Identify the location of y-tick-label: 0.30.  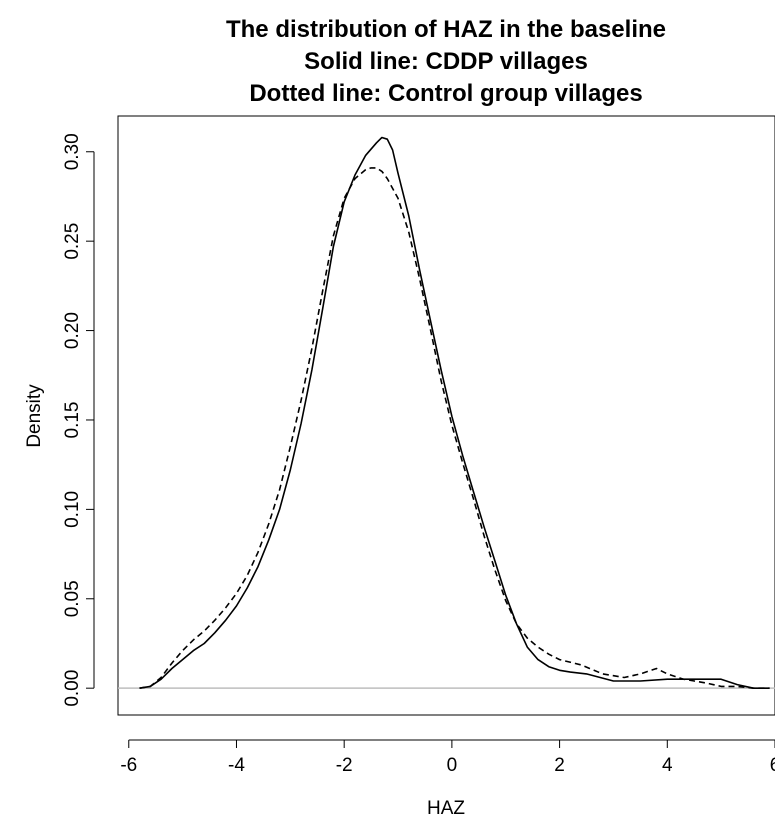
(72, 151).